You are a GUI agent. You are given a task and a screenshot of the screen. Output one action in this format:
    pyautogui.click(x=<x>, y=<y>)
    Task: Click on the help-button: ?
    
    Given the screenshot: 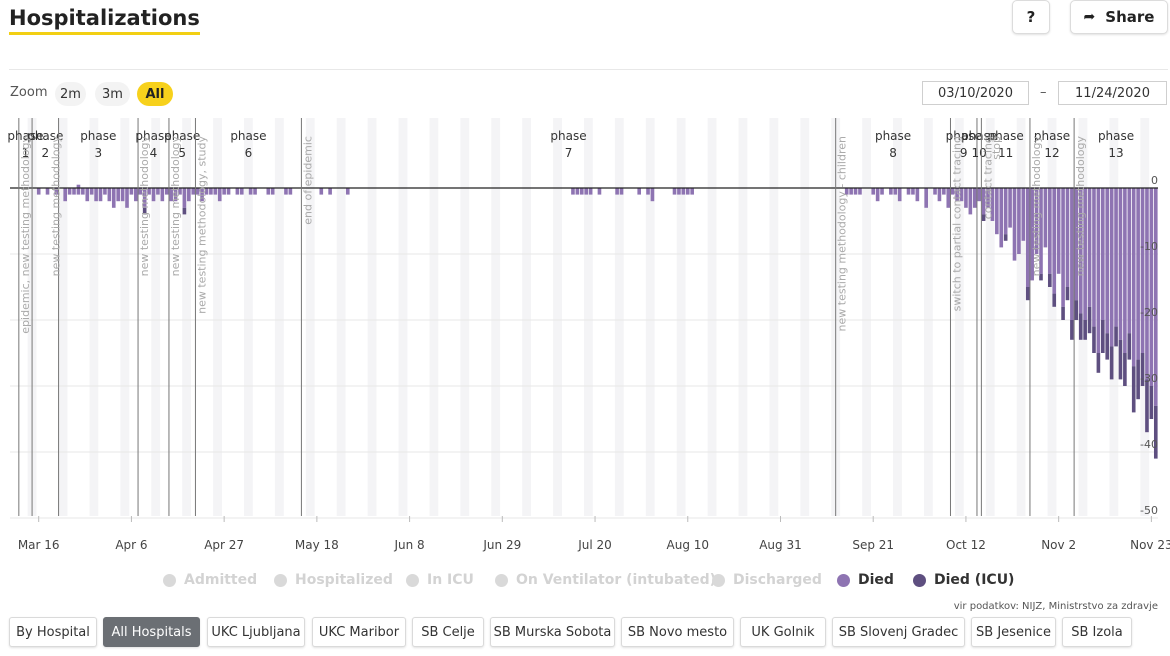 What is the action you would take?
    pyautogui.click(x=1031, y=17)
    